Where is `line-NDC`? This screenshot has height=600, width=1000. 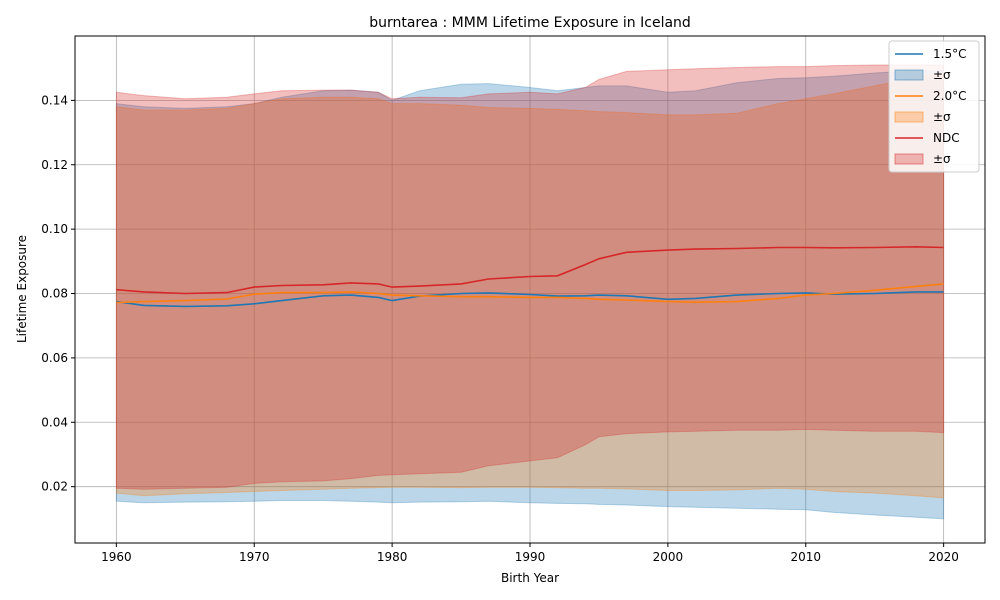
line-NDC is located at coordinates (530, 270).